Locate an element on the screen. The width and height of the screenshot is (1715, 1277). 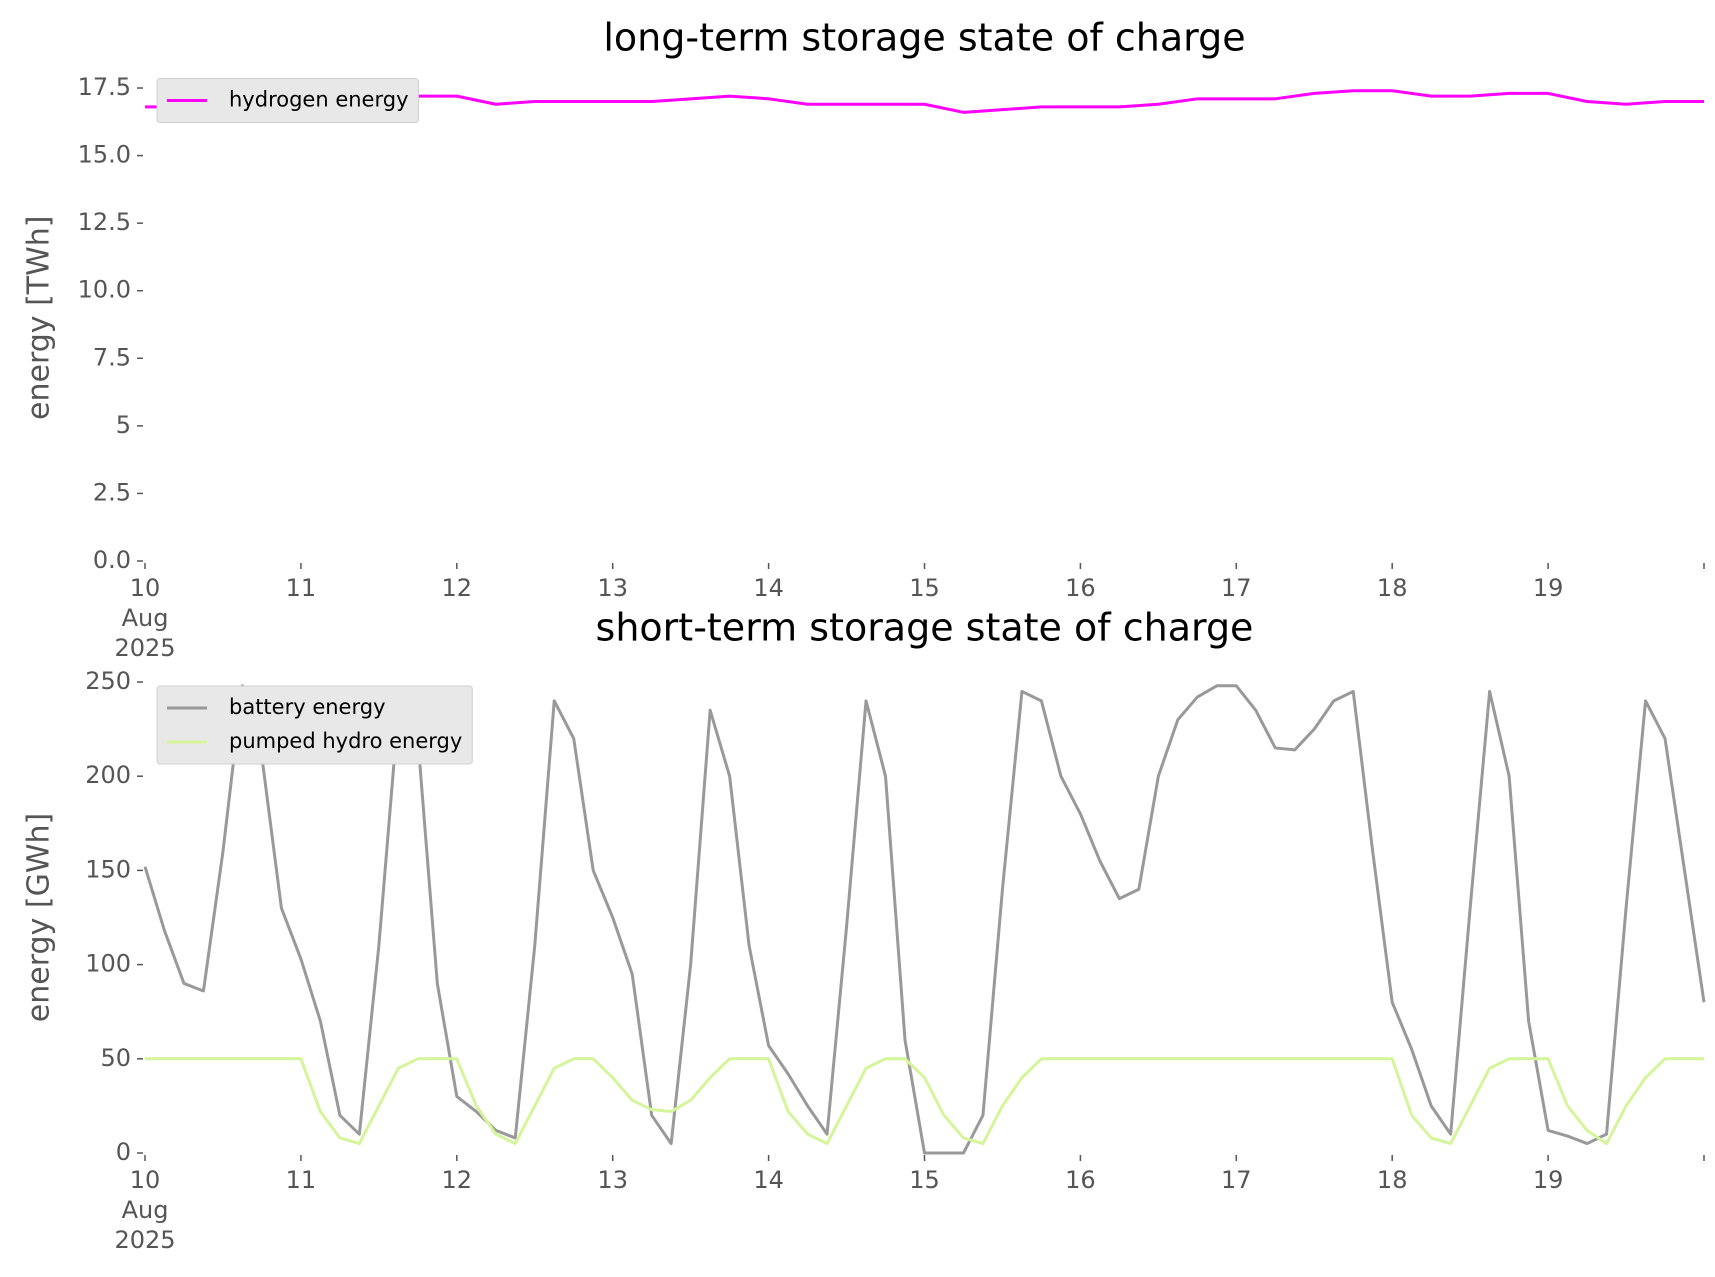
series-line is located at coordinates (924, 1101).